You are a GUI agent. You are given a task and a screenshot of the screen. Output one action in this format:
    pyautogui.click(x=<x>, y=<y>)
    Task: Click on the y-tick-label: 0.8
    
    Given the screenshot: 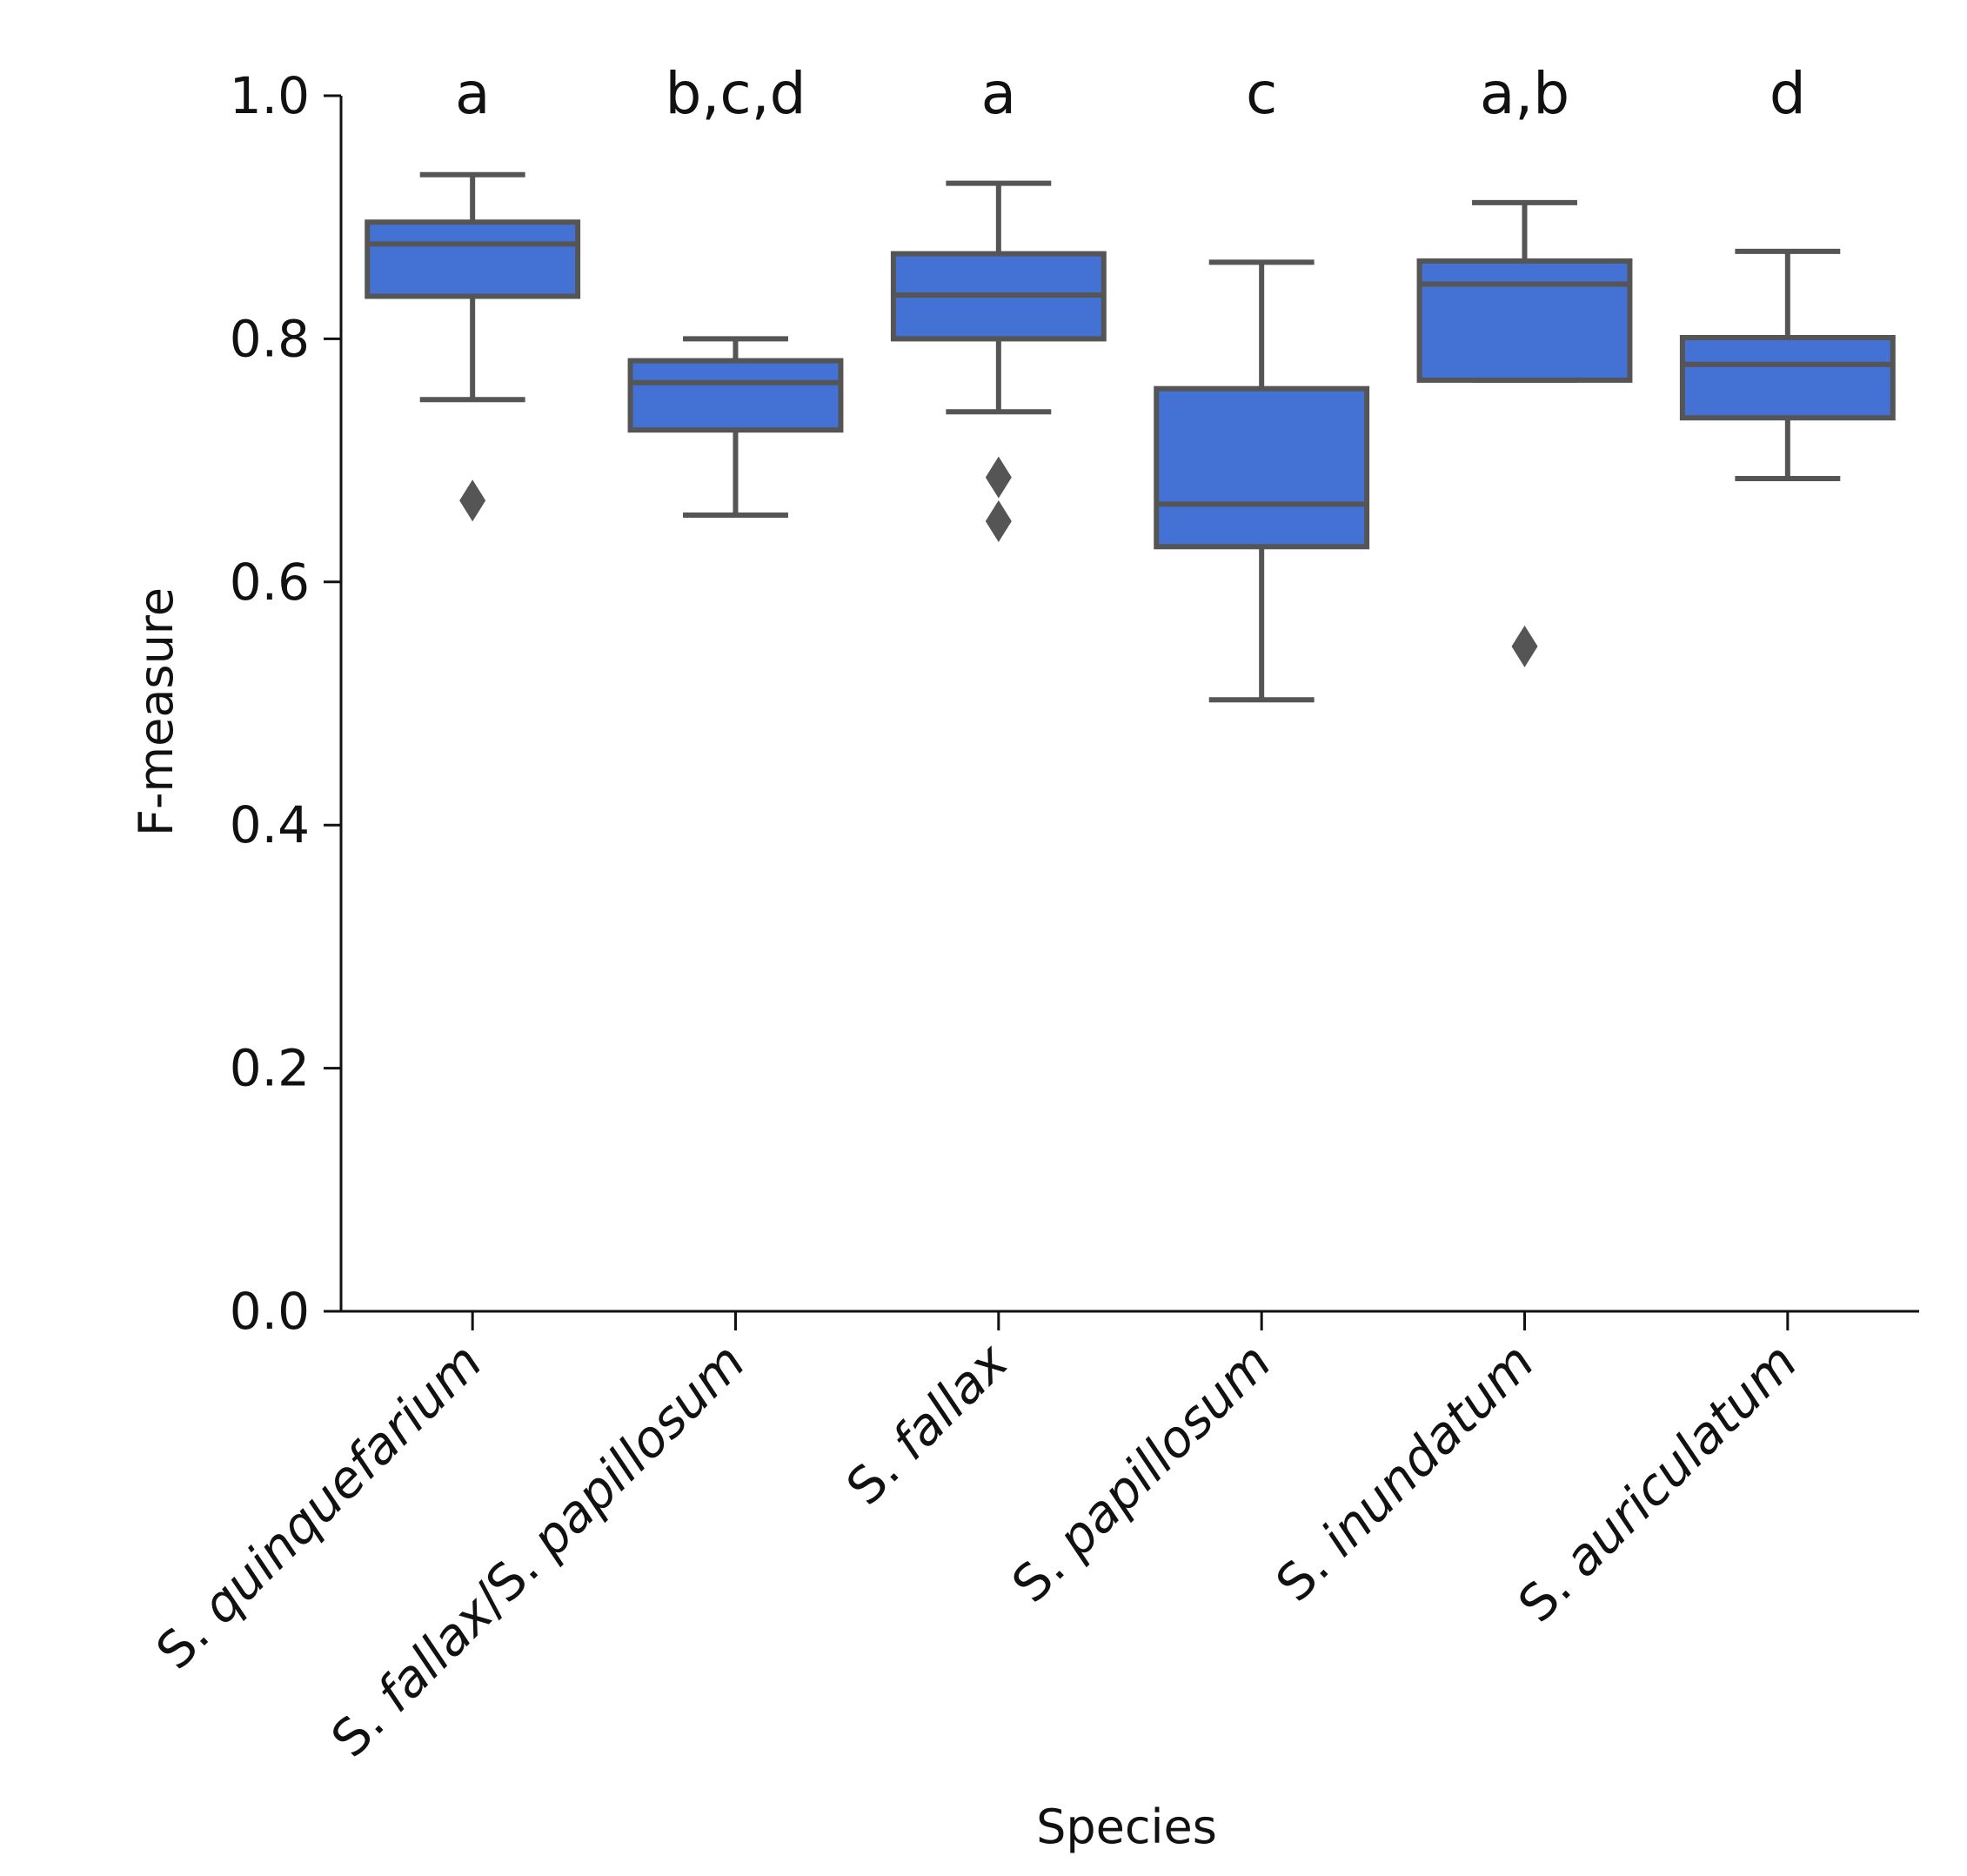 What is the action you would take?
    pyautogui.click(x=270, y=338)
    